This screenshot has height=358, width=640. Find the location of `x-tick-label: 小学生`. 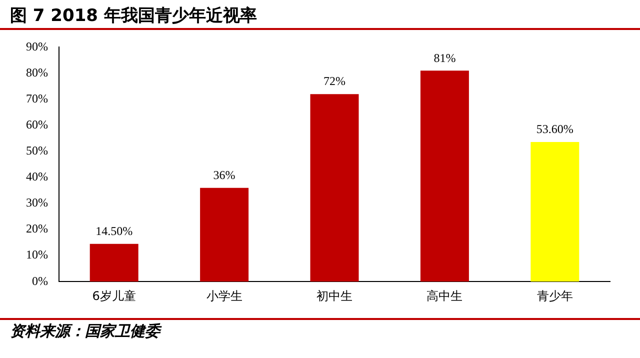

x-tick-label: 小学生 is located at coordinates (224, 295).